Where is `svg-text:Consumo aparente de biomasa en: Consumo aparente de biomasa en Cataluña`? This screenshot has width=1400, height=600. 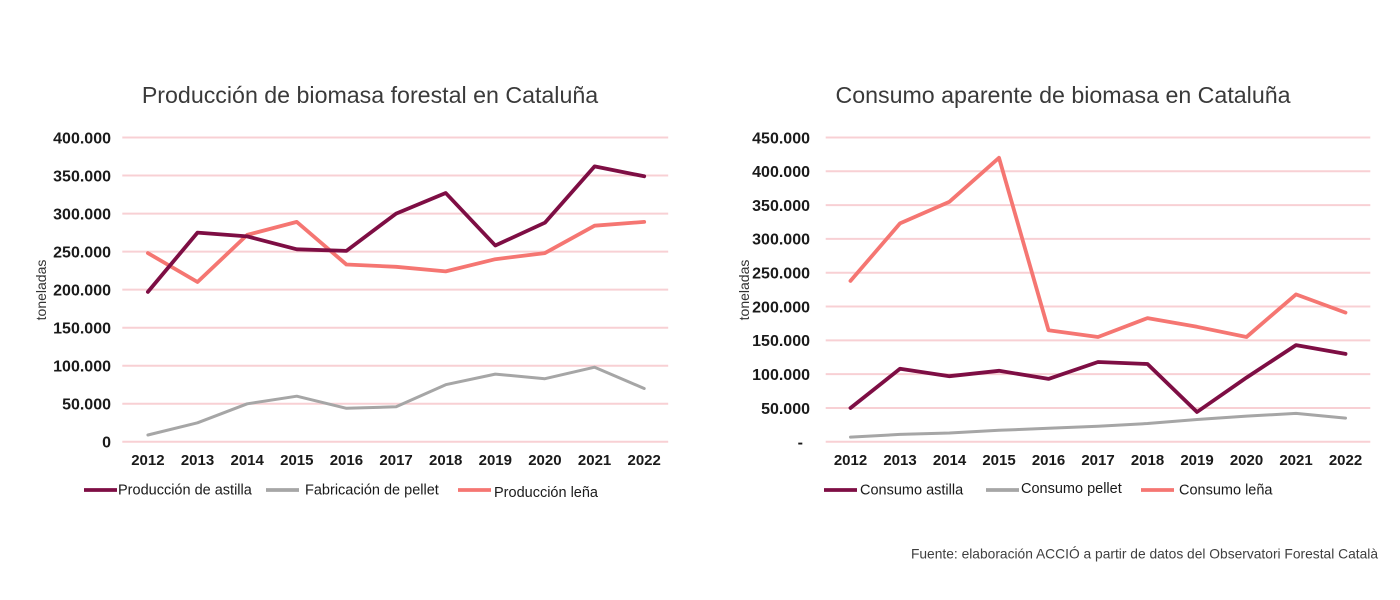
svg-text:Consumo aparente de biomasa en: Consumo aparente de biomasa en Cataluña is located at coordinates (1062, 95).